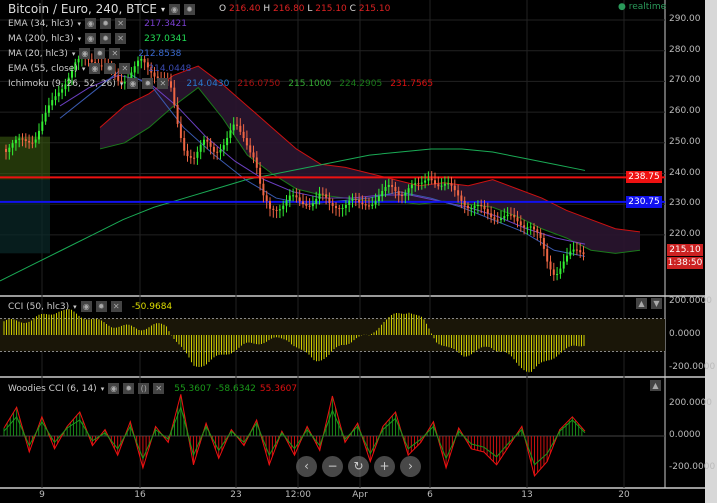 The height and width of the screenshot is (503, 717). I want to click on woodies-value-3: 55.3607, so click(278, 388).